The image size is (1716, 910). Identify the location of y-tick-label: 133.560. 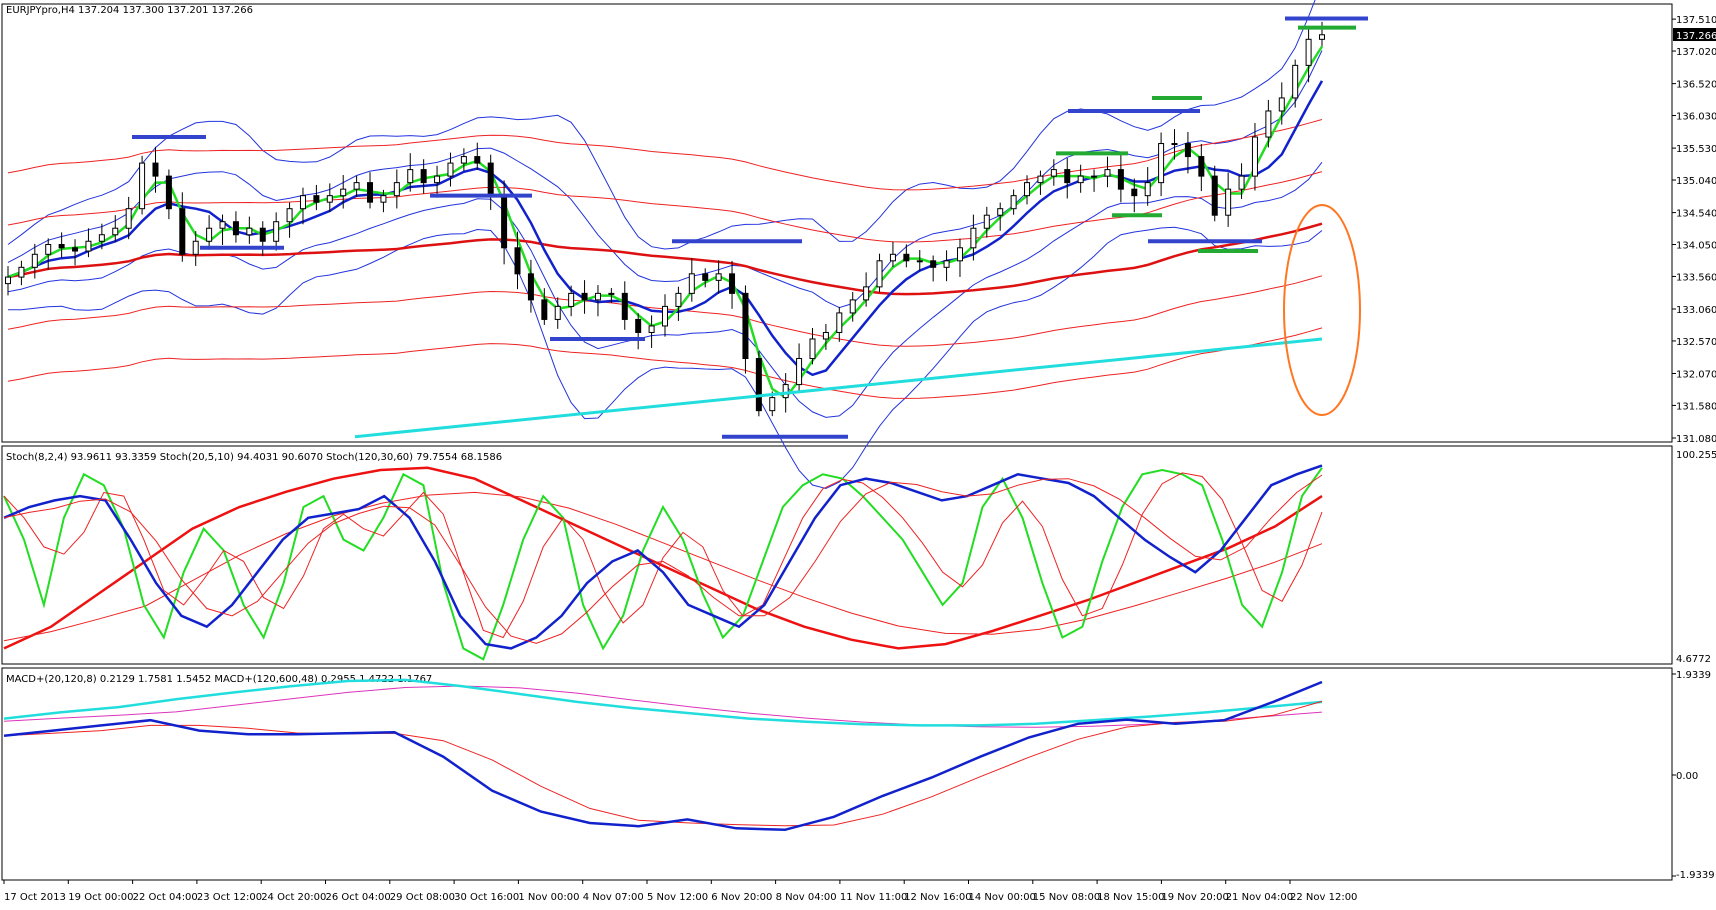
(1696, 277).